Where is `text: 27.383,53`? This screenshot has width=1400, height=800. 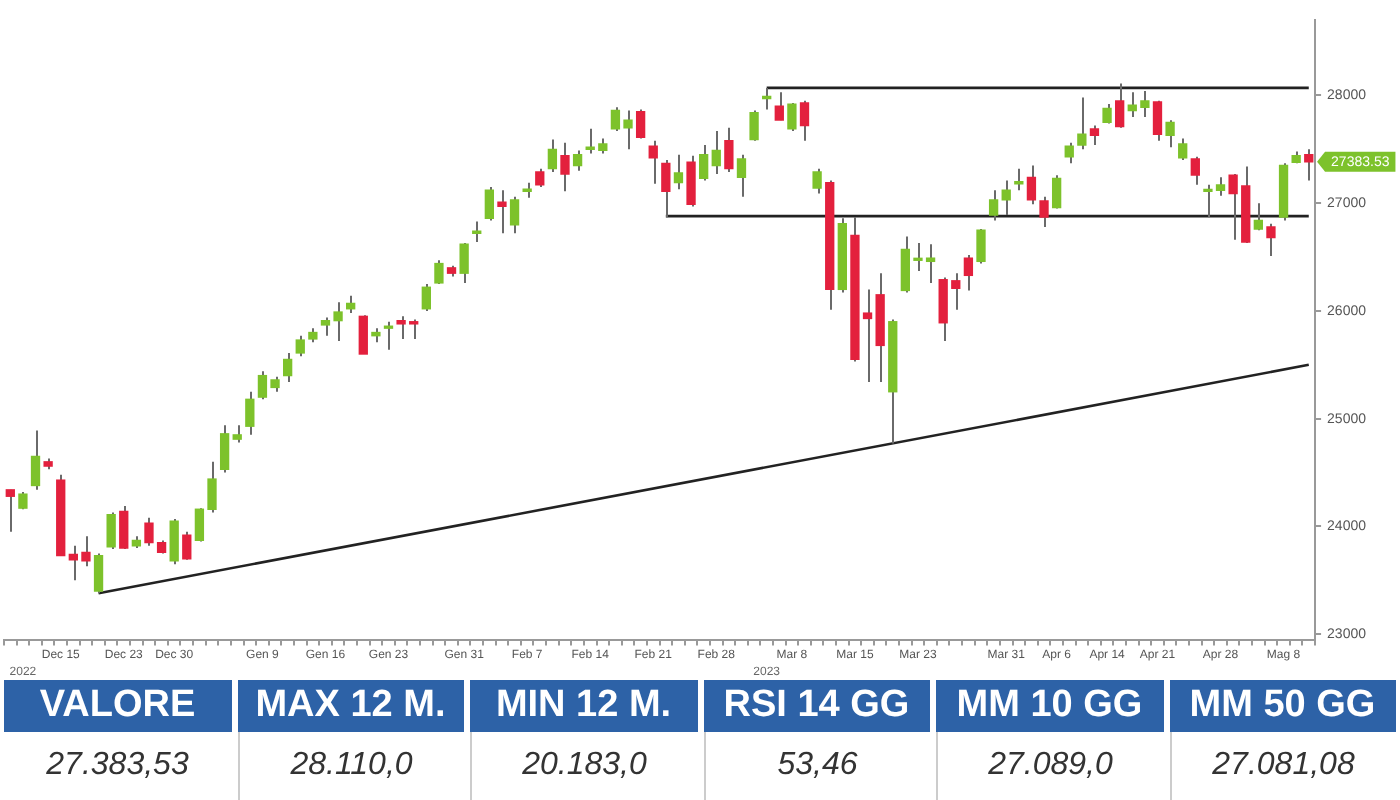 text: 27.383,53 is located at coordinates (117, 766).